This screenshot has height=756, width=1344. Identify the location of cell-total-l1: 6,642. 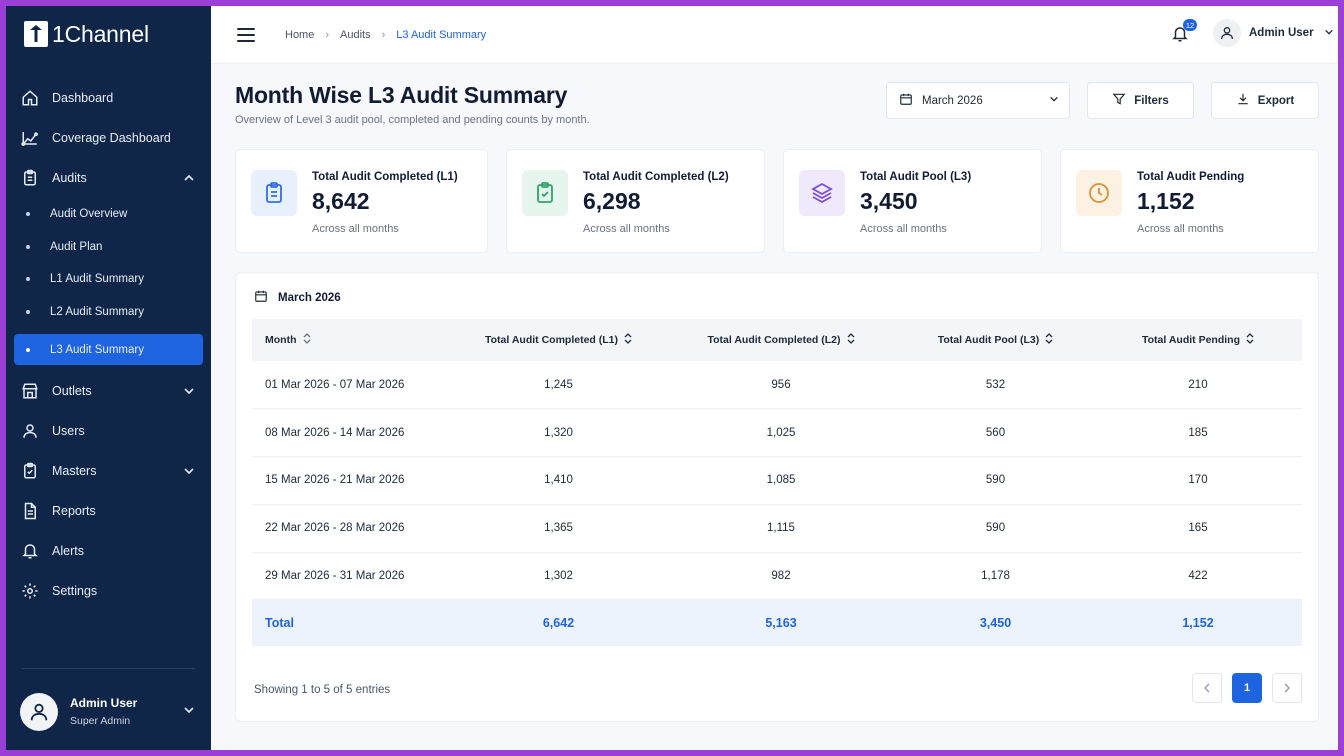
(558, 623).